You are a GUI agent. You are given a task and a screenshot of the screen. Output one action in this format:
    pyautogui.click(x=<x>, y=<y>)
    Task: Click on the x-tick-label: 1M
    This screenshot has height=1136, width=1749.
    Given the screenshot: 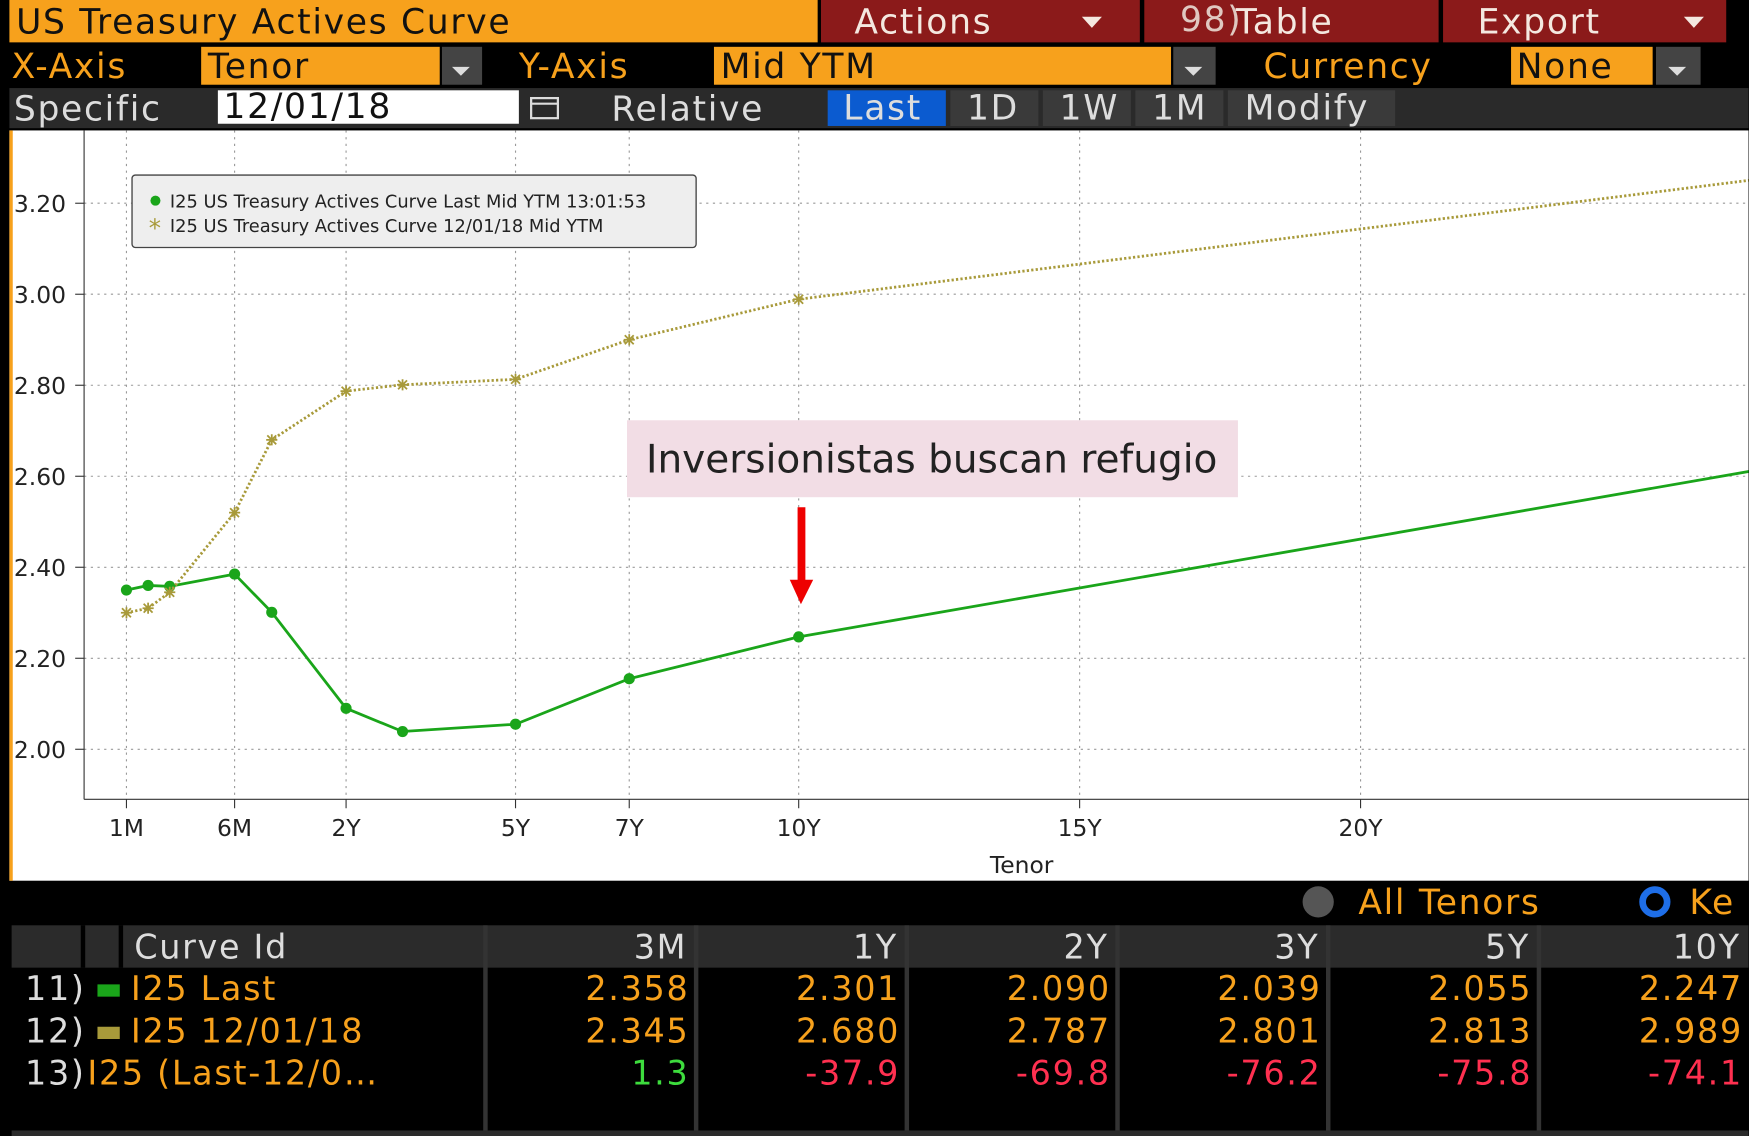 What is the action you would take?
    pyautogui.click(x=126, y=828)
    